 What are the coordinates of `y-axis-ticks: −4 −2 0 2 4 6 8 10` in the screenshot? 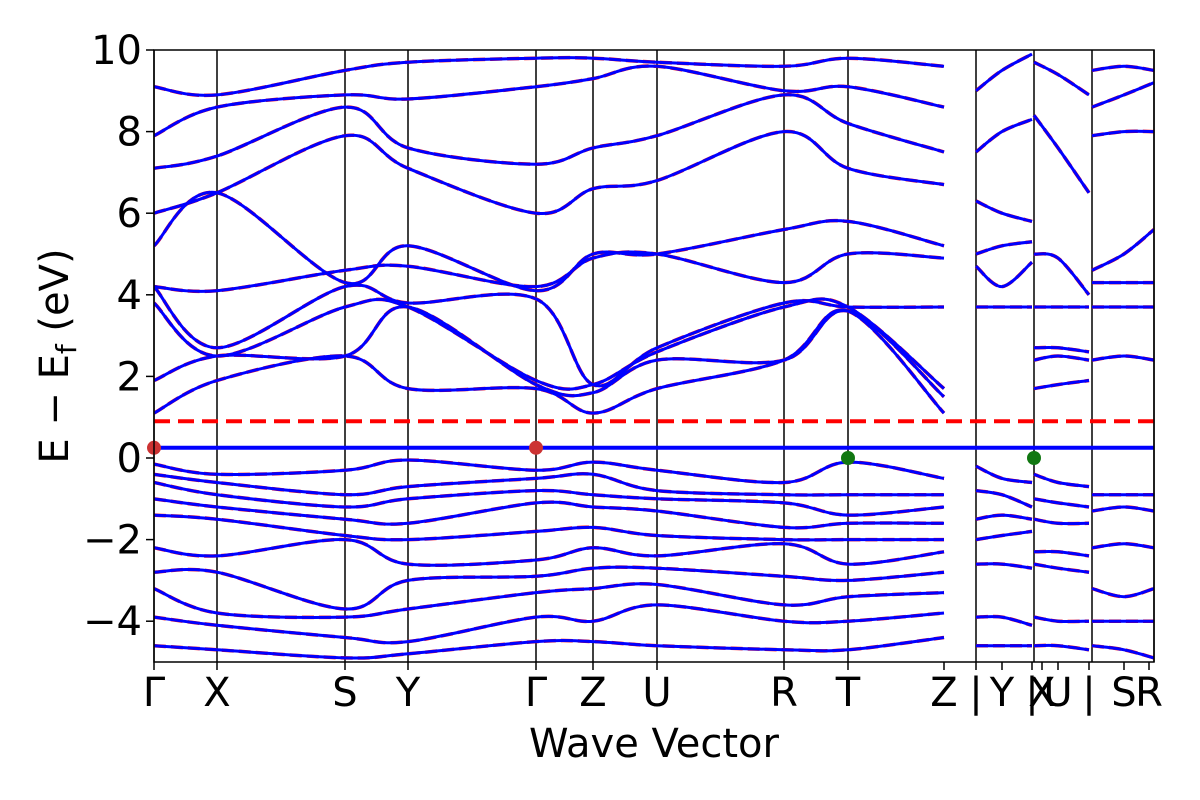 It's located at (118, 336).